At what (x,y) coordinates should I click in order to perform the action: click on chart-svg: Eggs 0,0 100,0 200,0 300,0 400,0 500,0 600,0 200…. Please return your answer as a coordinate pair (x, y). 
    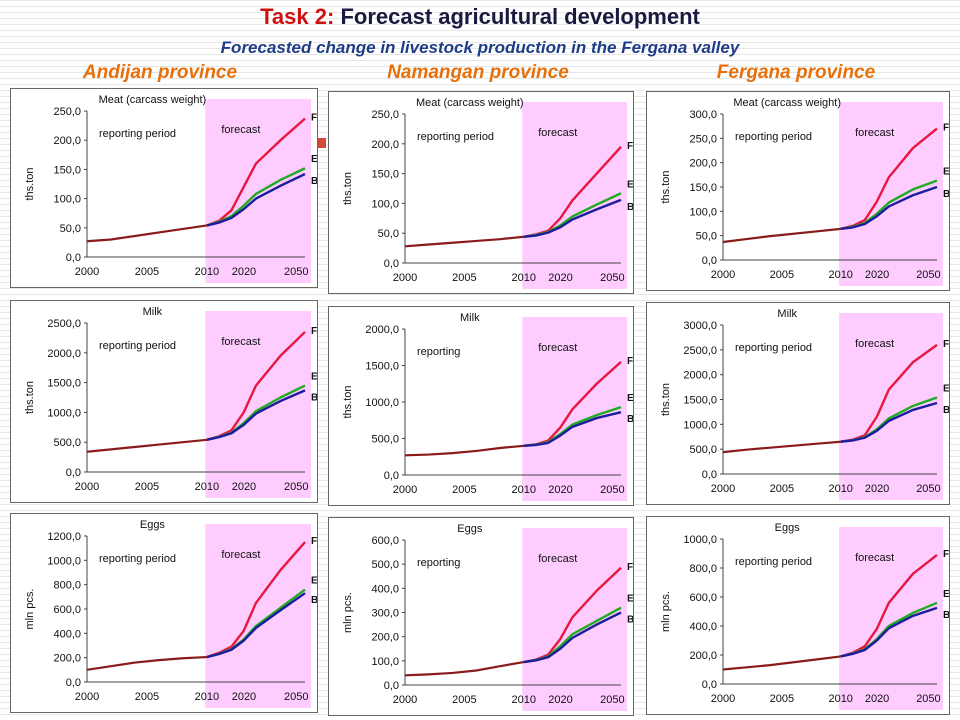
    Looking at the image, I should click on (487, 617).